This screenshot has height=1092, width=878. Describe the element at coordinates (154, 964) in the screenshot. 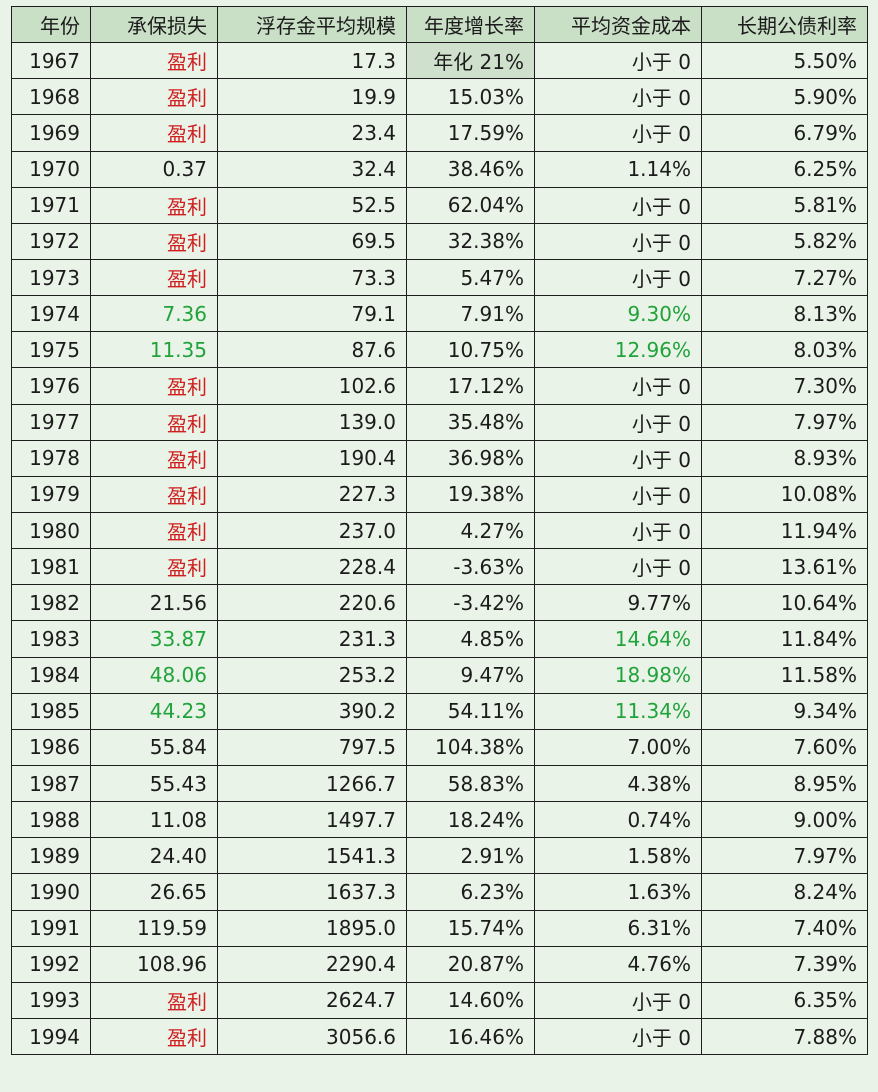

I see `cell-underwriting-loss: 108.96` at that location.